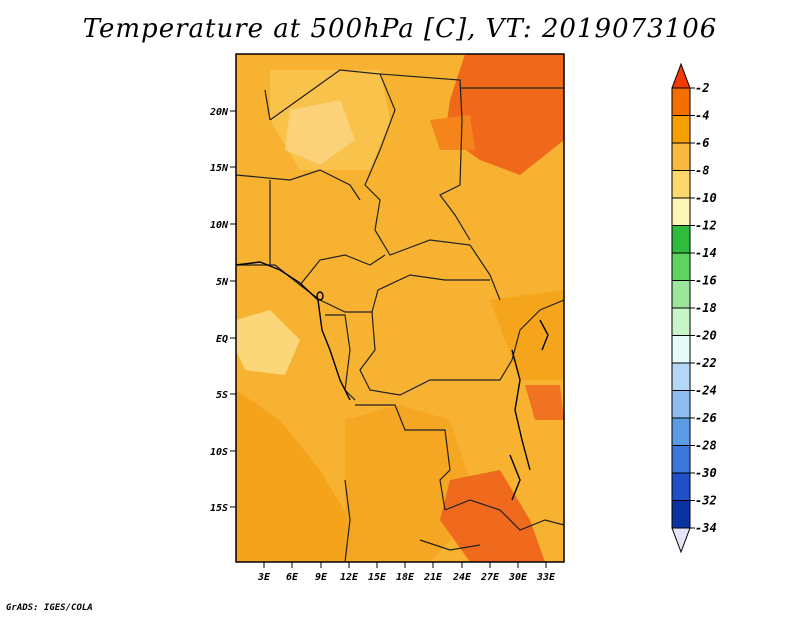  I want to click on lat-axis, so click(233, 309).